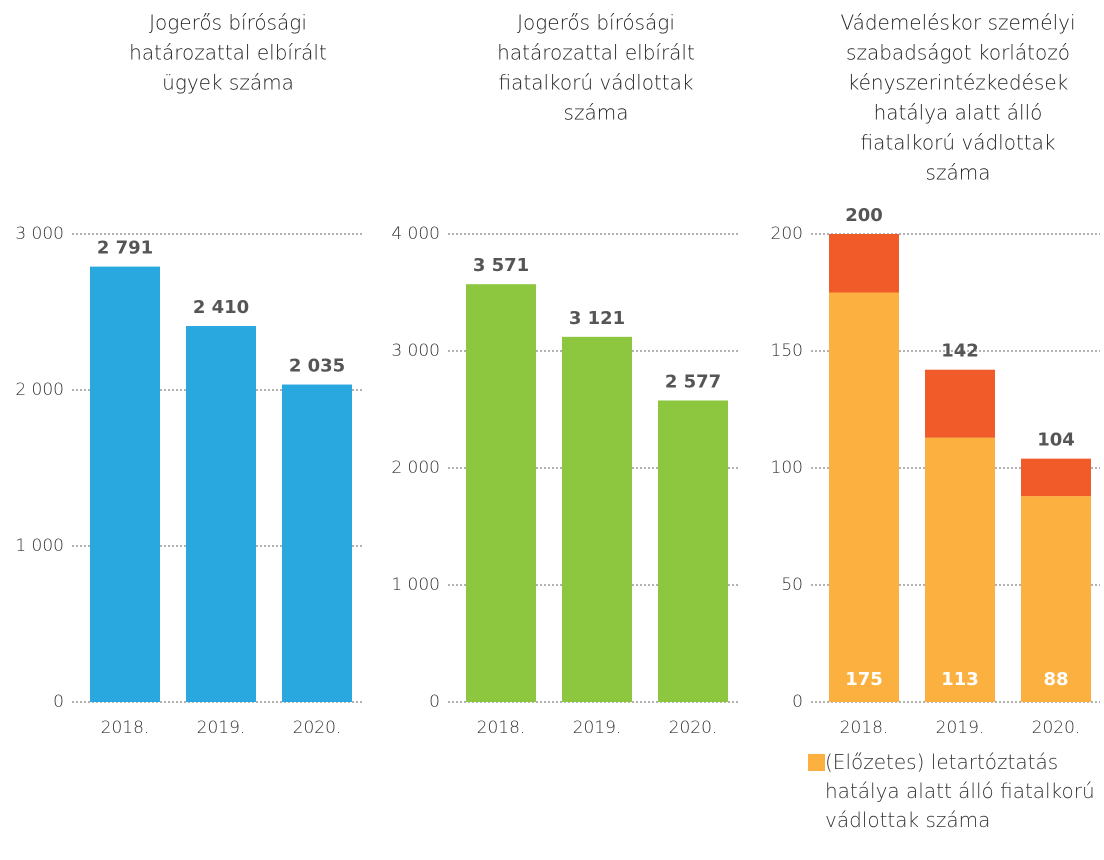  I want to click on chart-title: ügyek száma, so click(228, 83).